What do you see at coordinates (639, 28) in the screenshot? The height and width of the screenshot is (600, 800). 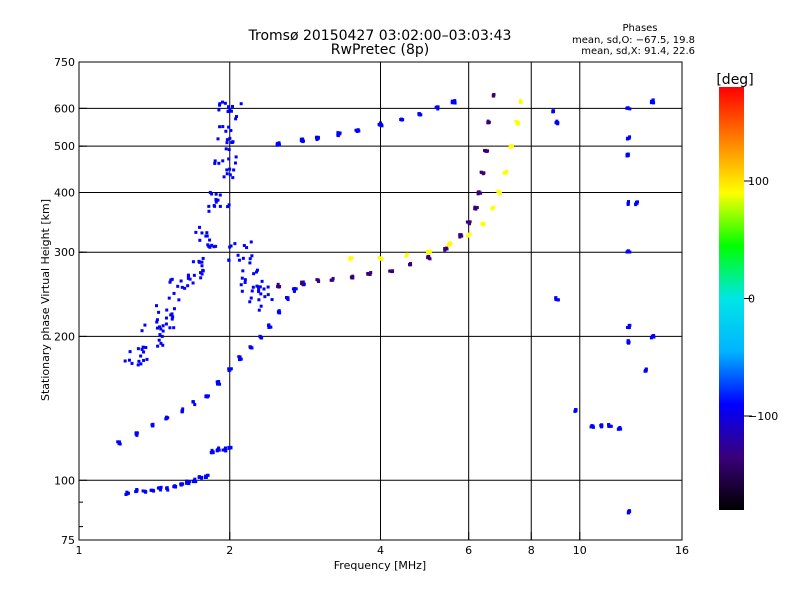 I see `stats-heading: Phases` at bounding box center [639, 28].